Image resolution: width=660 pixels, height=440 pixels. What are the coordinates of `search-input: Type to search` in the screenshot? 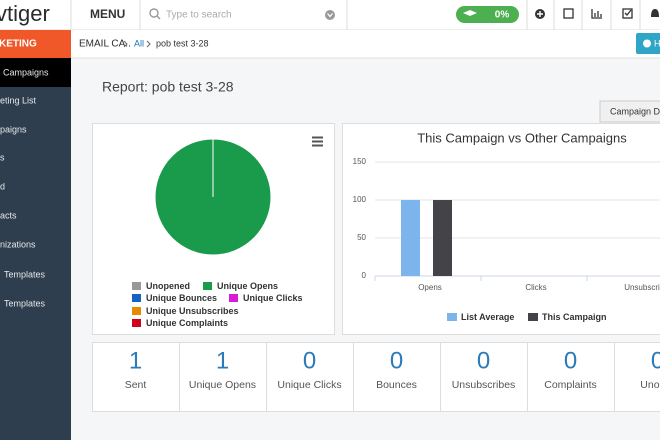 It's located at (199, 15).